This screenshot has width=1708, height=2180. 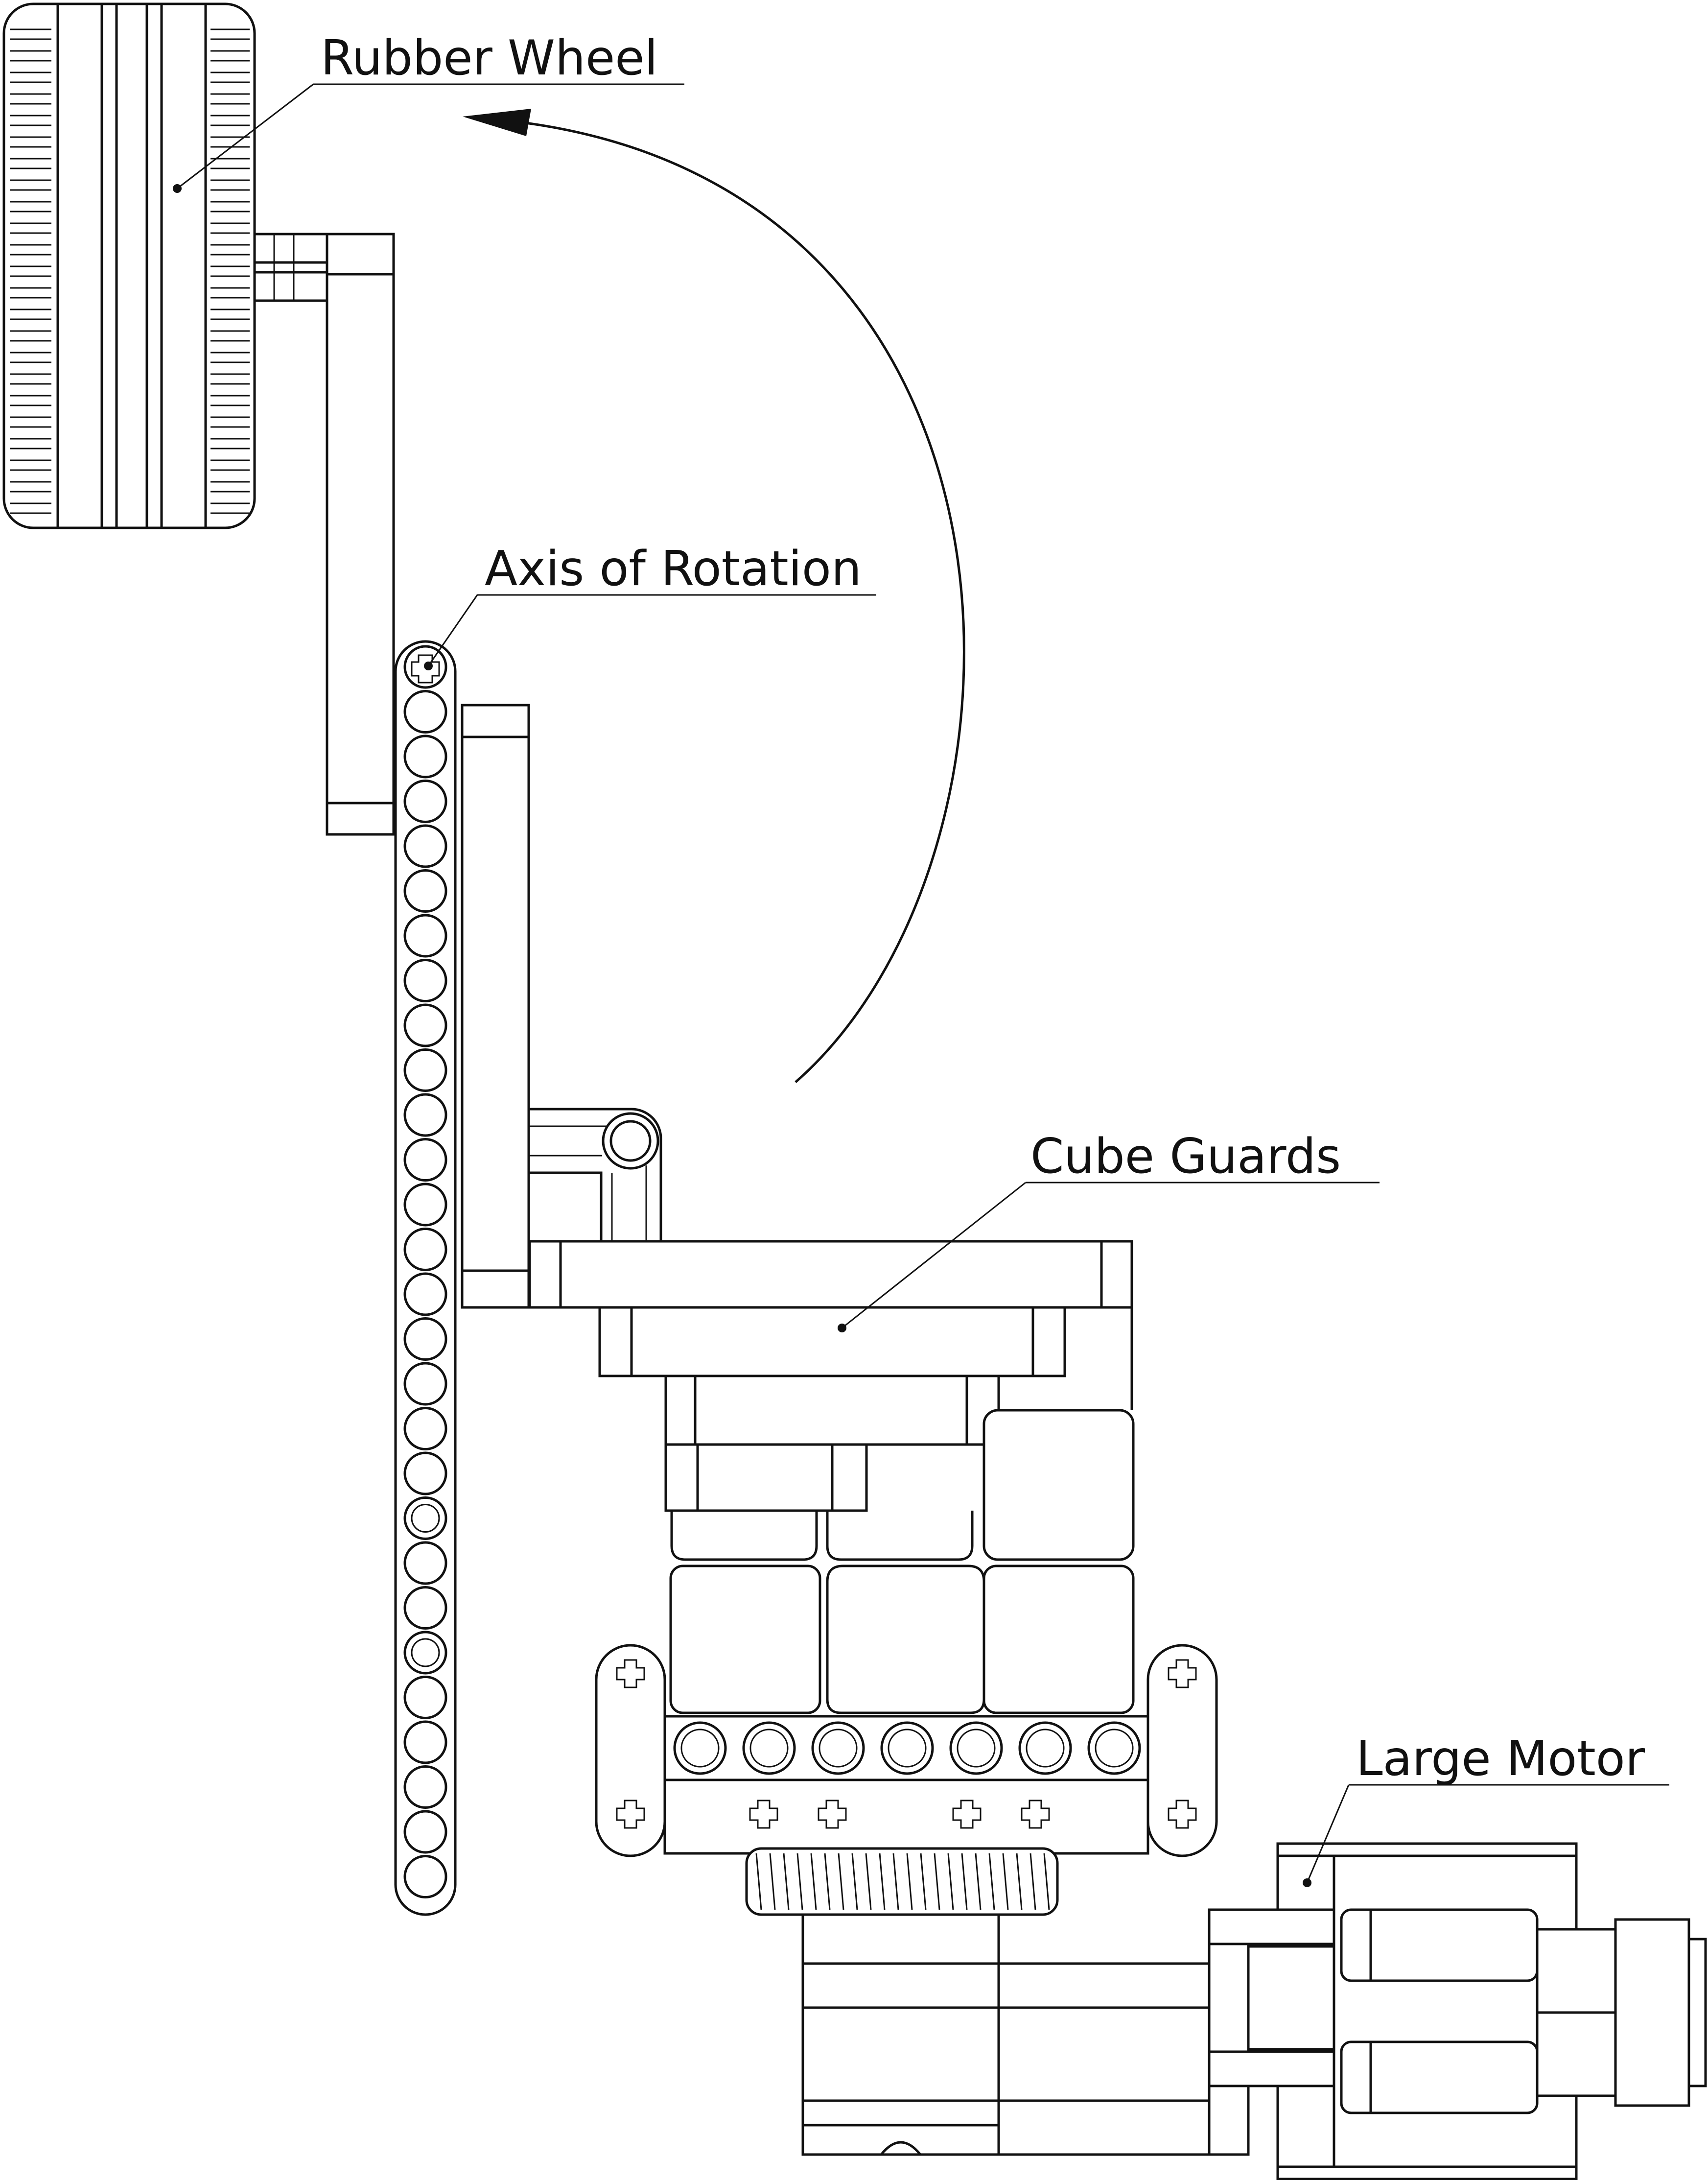 I want to click on label-rubber-wheel: Rubber Wheel, so click(x=428, y=111).